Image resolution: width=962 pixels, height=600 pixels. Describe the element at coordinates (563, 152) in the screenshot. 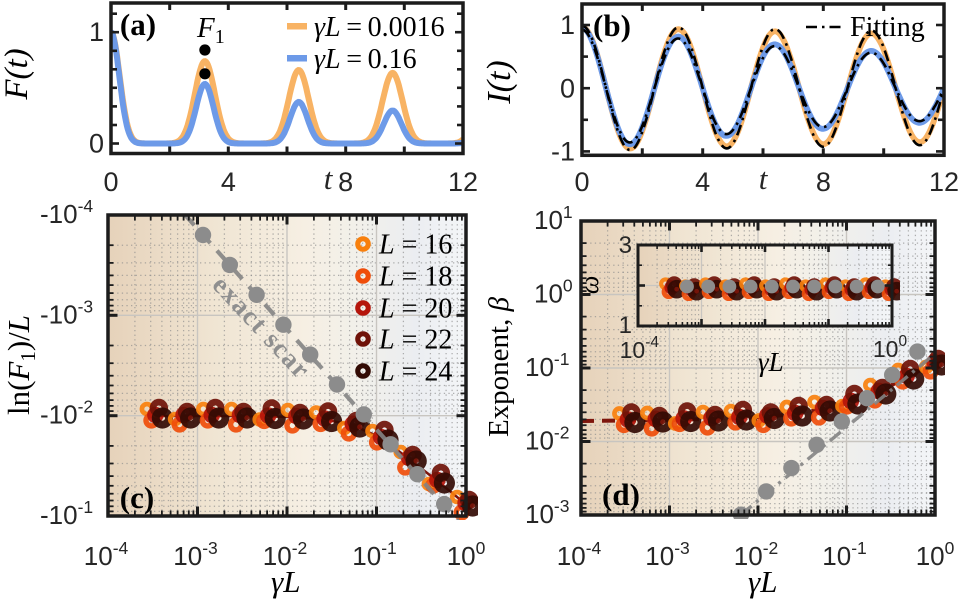

I see `svg-text: -1` at that location.